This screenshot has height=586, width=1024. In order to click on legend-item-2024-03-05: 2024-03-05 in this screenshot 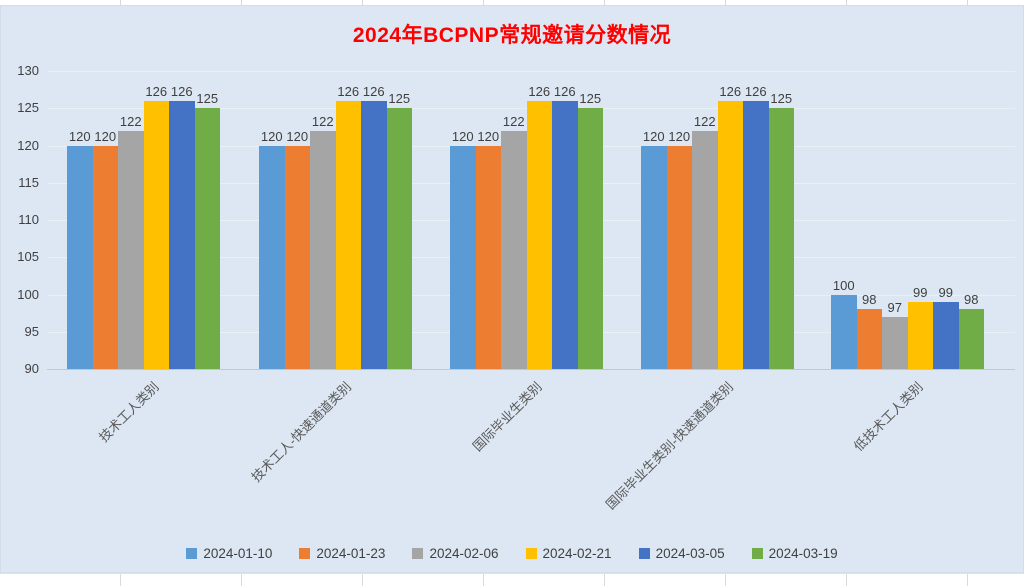, I will do `click(681, 553)`.